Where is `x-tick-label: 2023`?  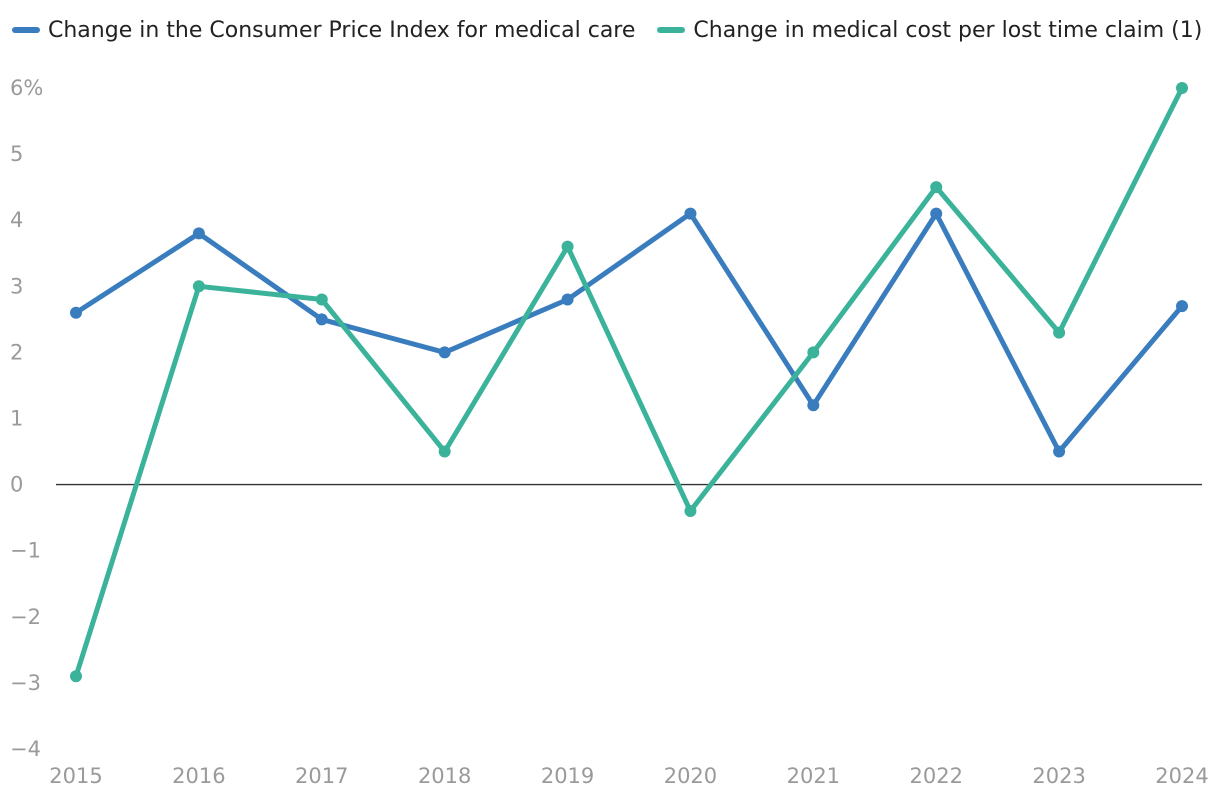
x-tick-label: 2023 is located at coordinates (1058, 776).